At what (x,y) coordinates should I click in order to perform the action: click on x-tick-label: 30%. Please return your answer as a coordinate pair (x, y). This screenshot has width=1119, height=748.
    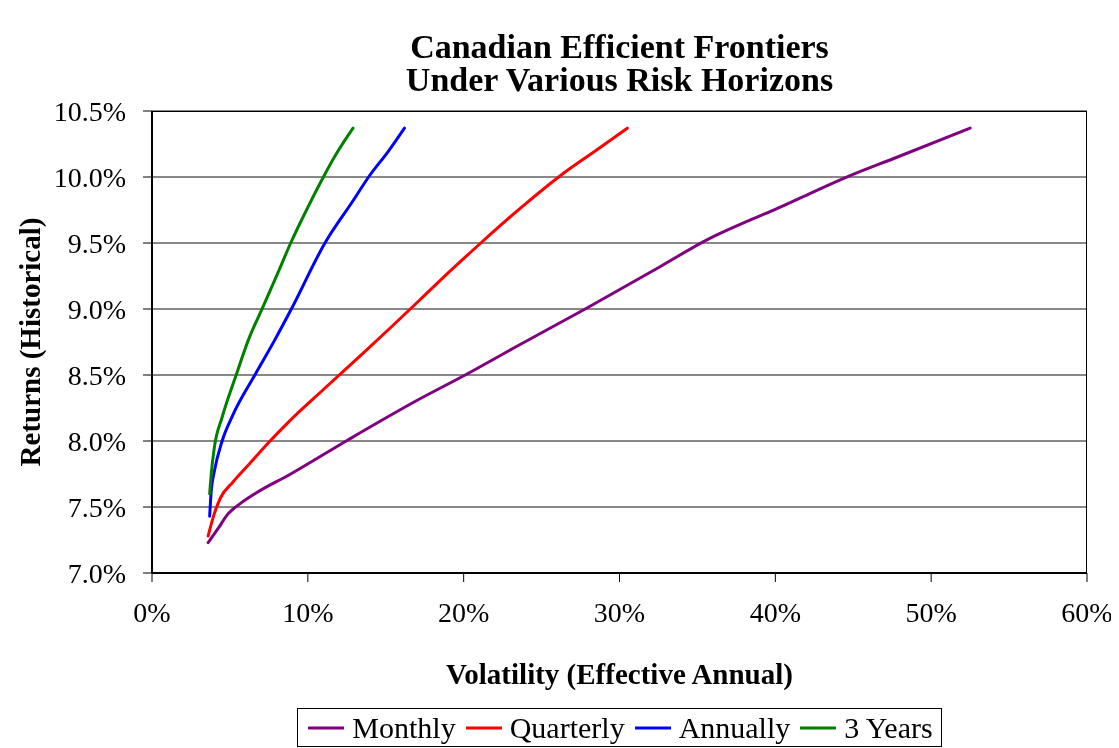
    Looking at the image, I should click on (619, 612).